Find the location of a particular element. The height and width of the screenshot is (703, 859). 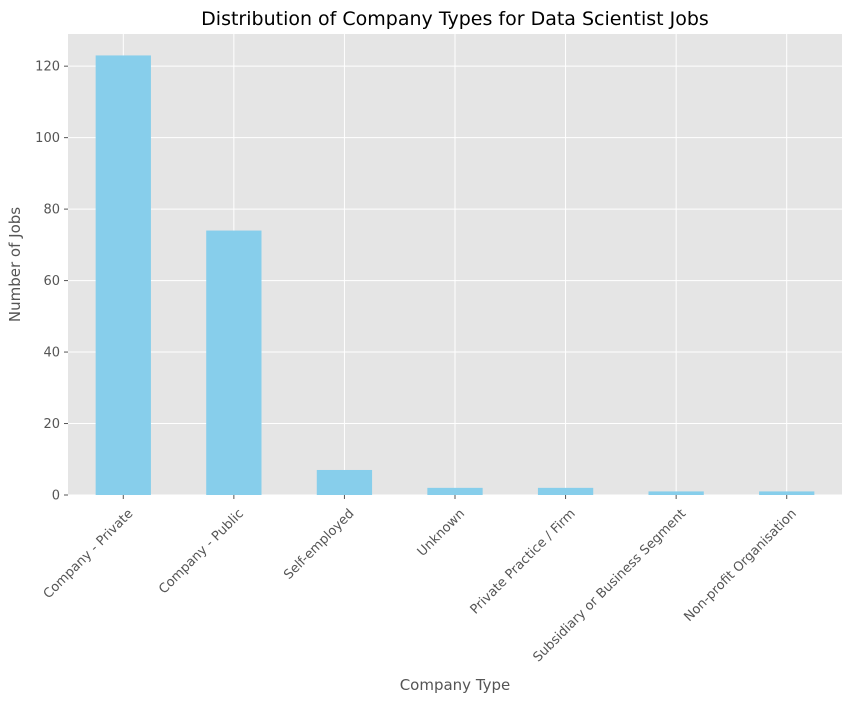

y-tick-label: 20 is located at coordinates (51, 424).